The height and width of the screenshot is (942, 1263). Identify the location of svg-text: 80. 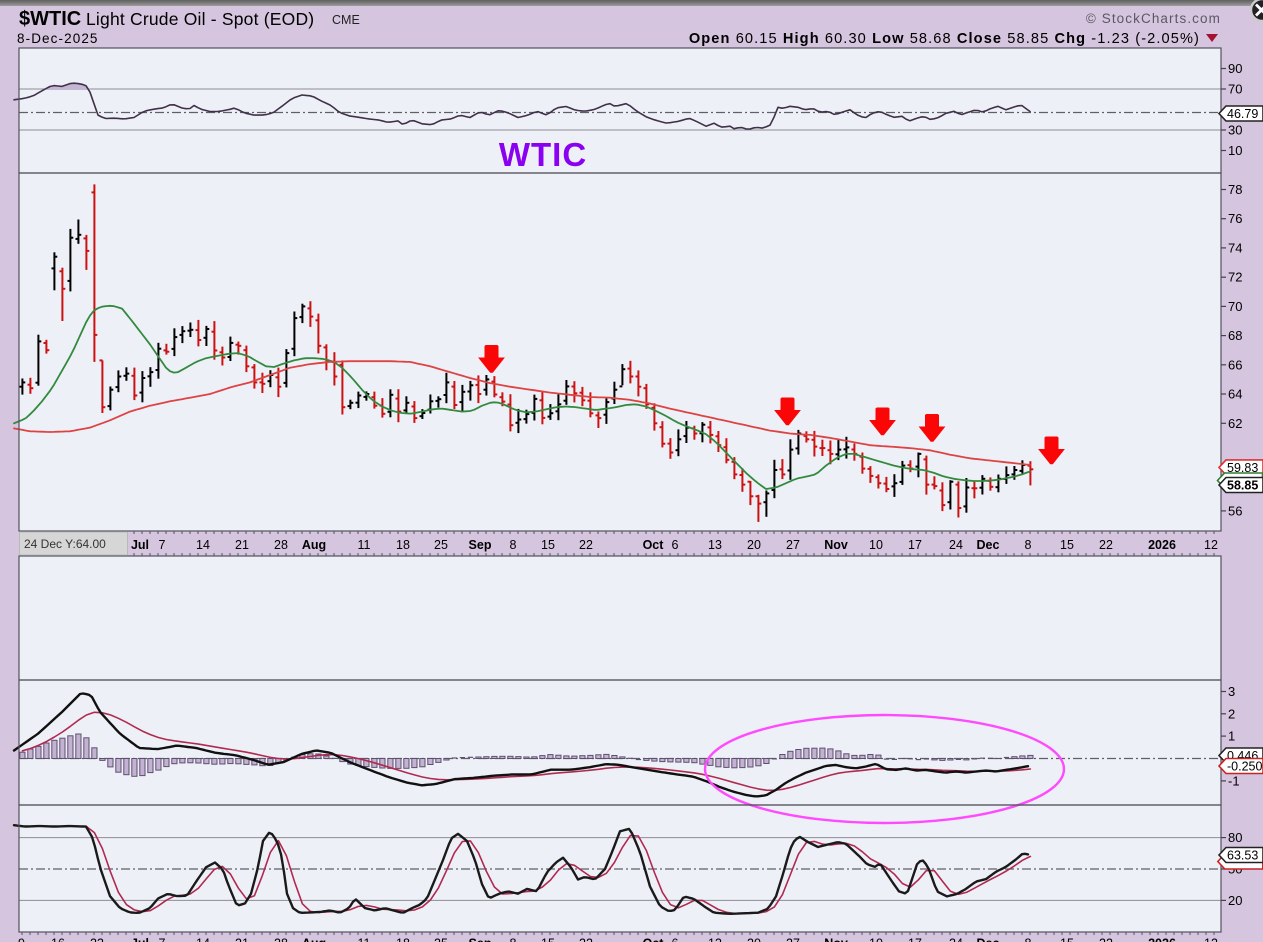
(1235, 837).